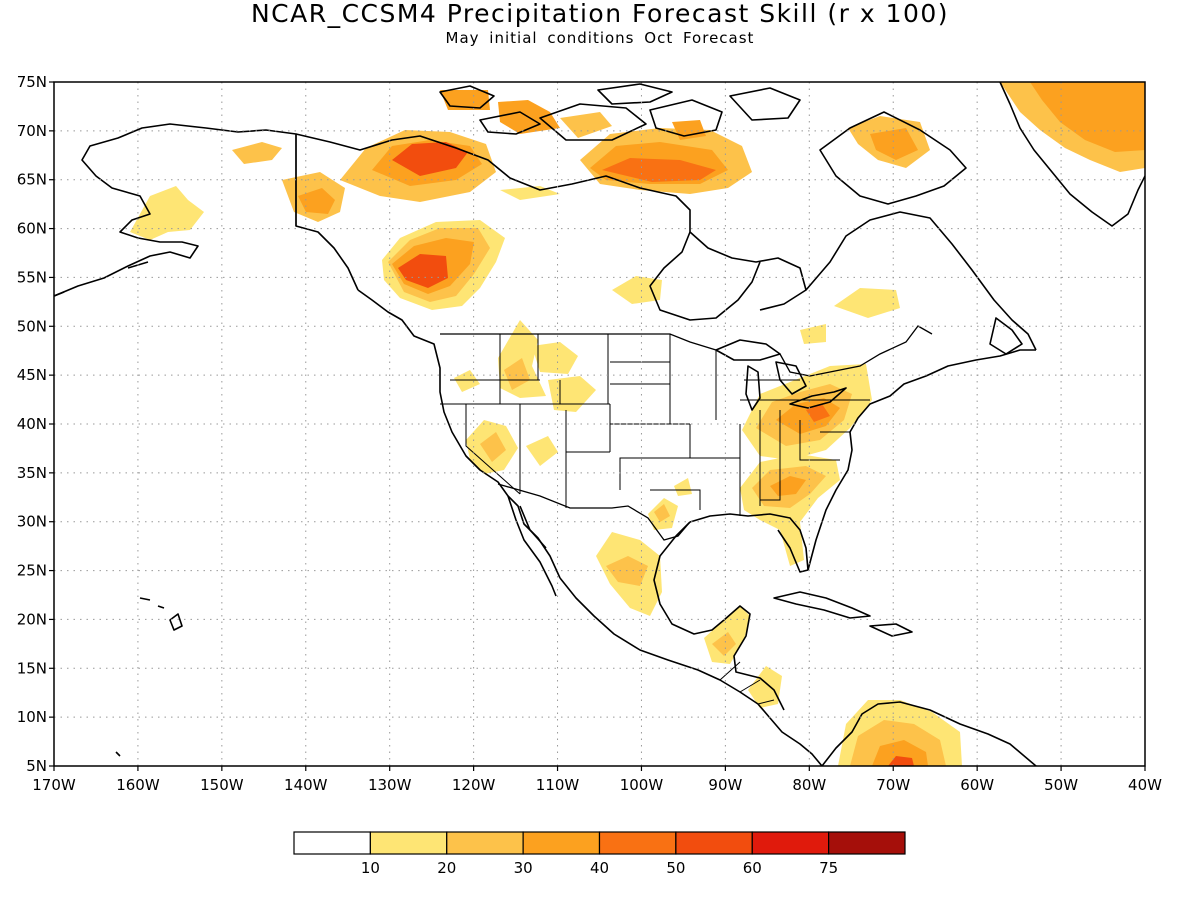 The image size is (1200, 900). Describe the element at coordinates (600, 38) in the screenshot. I see `map-subtitle: May initial conditions Oct Forecast` at that location.